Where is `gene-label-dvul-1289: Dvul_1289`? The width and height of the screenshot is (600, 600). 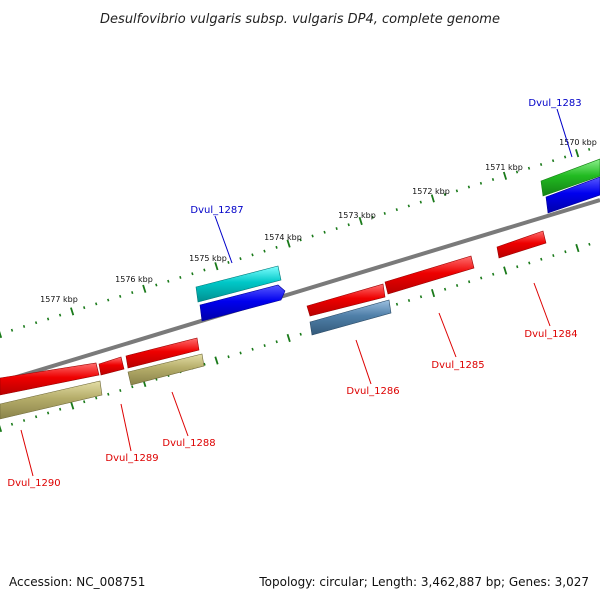 gene-label-dvul-1289: Dvul_1289 is located at coordinates (131, 458).